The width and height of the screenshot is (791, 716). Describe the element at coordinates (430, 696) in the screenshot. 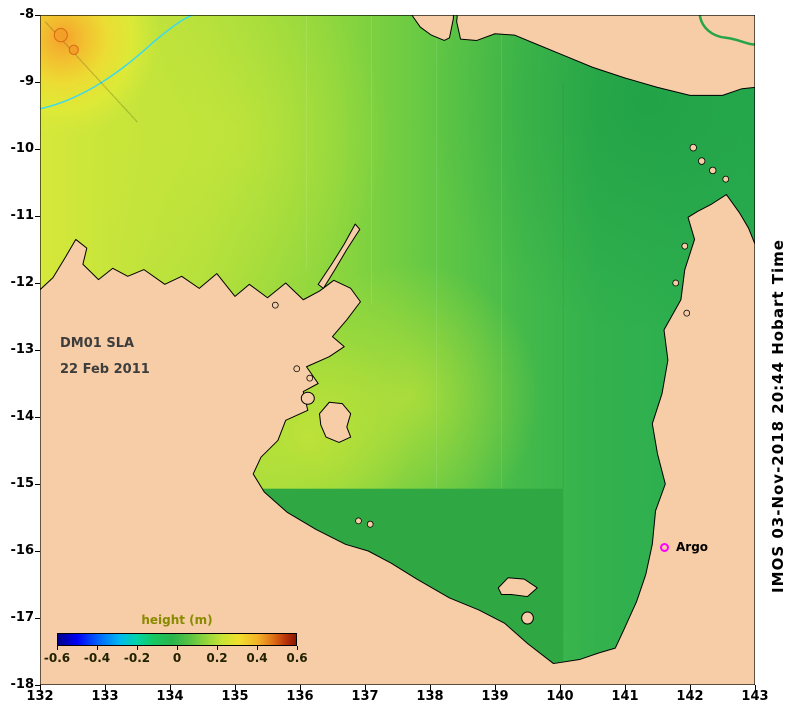

I see `x-tick-label: 138` at that location.